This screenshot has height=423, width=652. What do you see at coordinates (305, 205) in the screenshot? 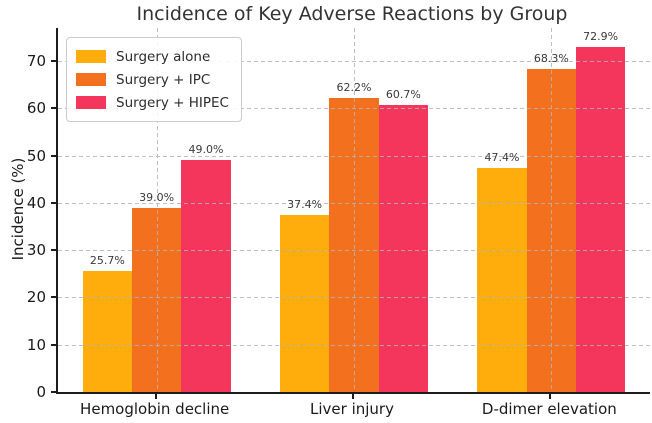
I see `bar-value-label: 37.4%` at bounding box center [305, 205].